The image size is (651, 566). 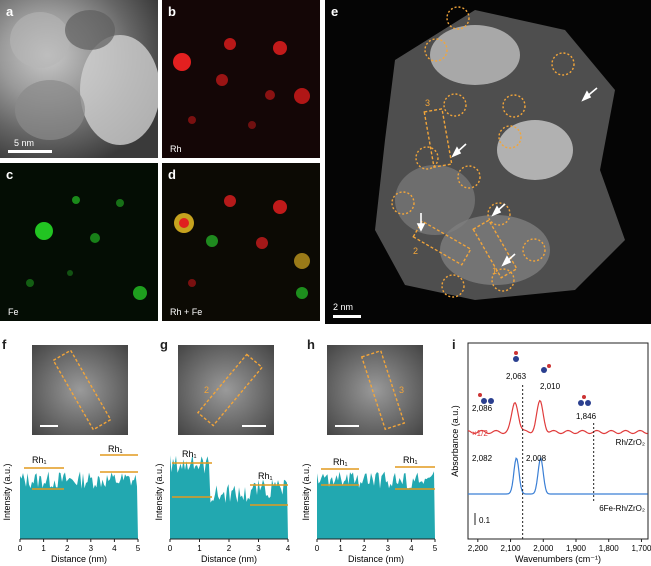 What do you see at coordinates (641, 548) in the screenshot?
I see `tick-label: 1,700` at bounding box center [641, 548].